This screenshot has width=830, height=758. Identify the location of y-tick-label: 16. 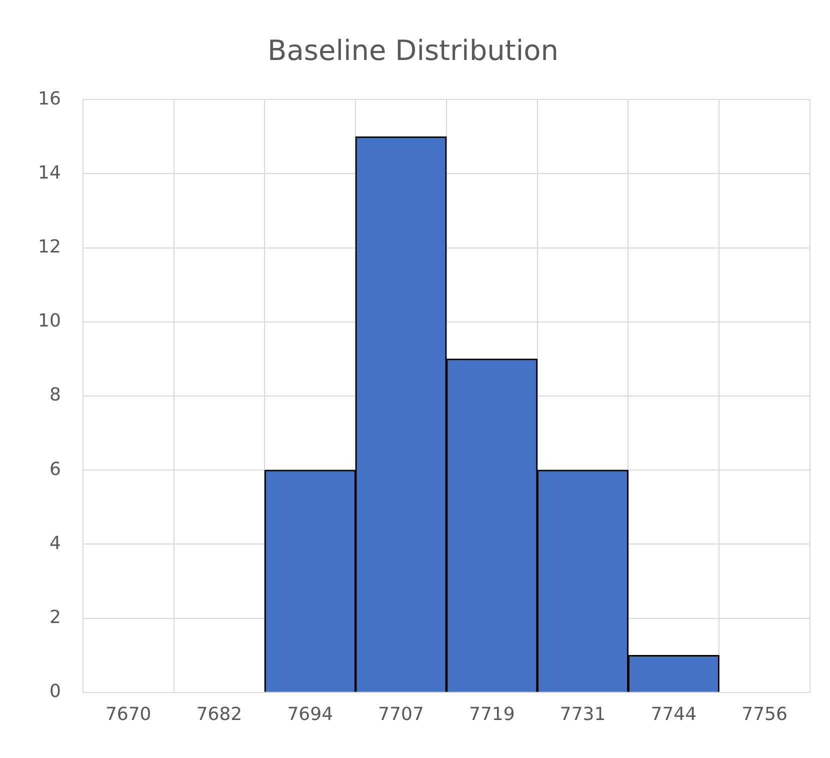
(49, 99).